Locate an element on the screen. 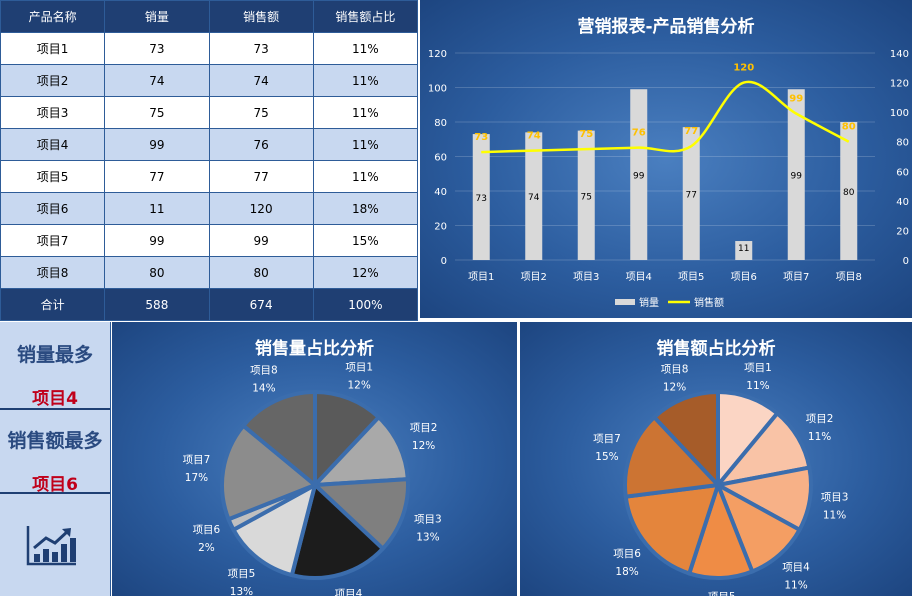 This screenshot has width=912, height=596. y2-tick-label: 140 is located at coordinates (899, 54).